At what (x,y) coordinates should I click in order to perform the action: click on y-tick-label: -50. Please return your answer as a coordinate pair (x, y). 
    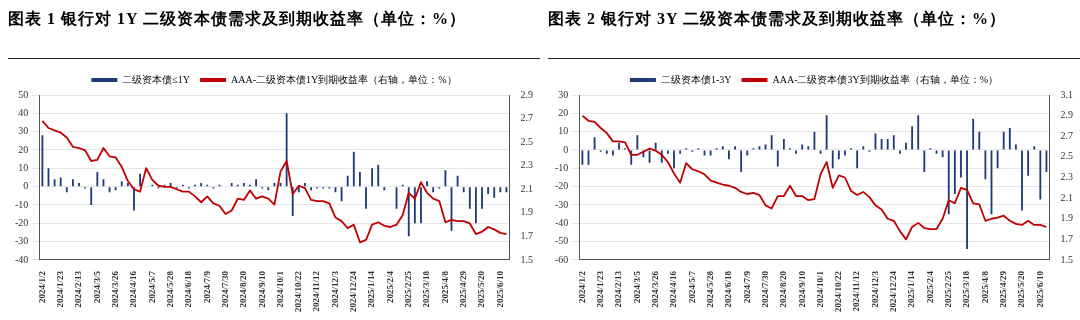
    Looking at the image, I should click on (561, 241).